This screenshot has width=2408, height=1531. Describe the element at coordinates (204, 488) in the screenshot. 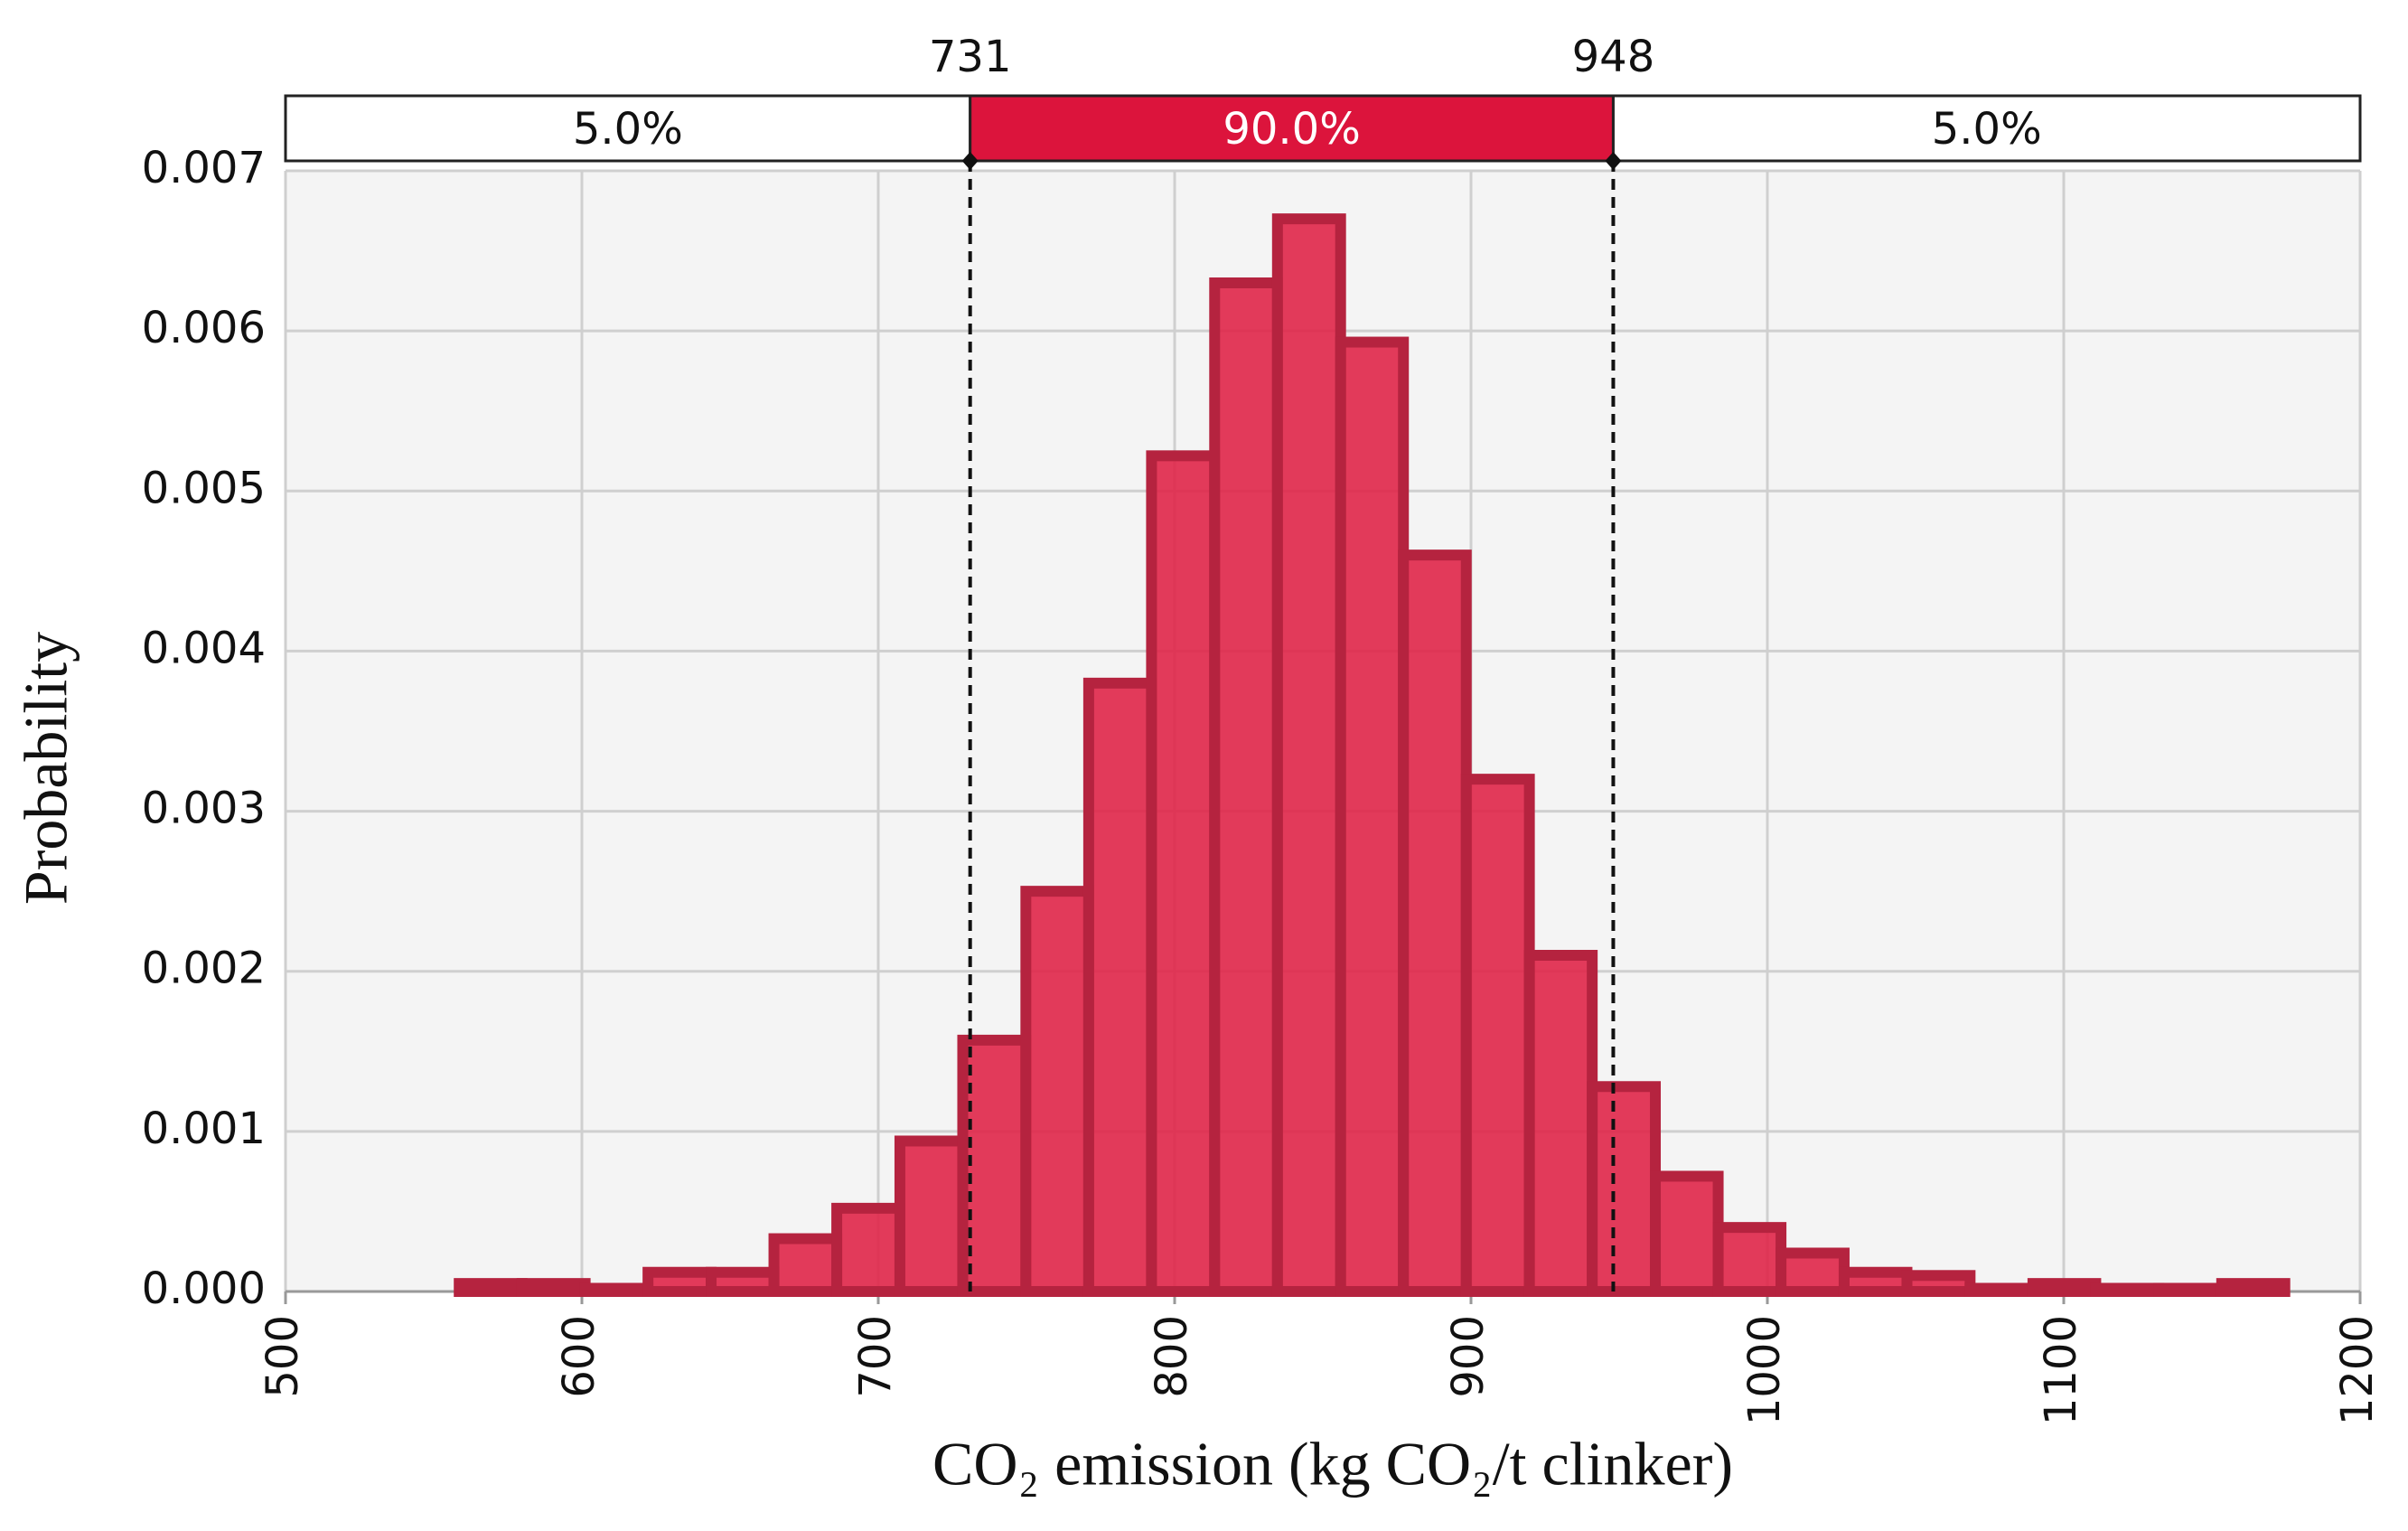

I see `y-tick-label: 0.005` at that location.